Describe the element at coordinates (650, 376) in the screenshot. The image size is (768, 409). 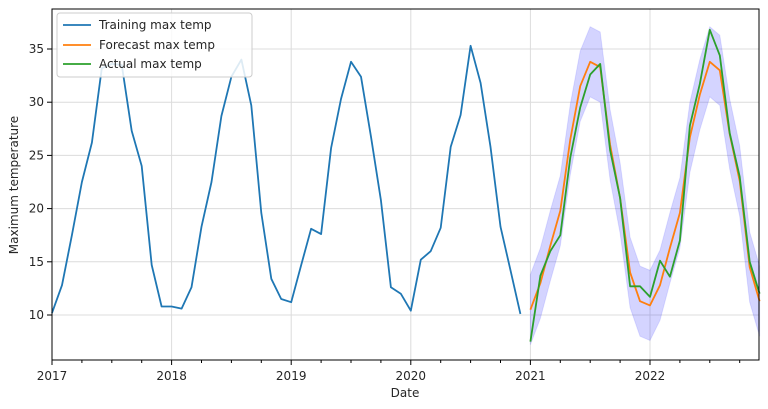
I see `x-tick-label: 2022` at that location.